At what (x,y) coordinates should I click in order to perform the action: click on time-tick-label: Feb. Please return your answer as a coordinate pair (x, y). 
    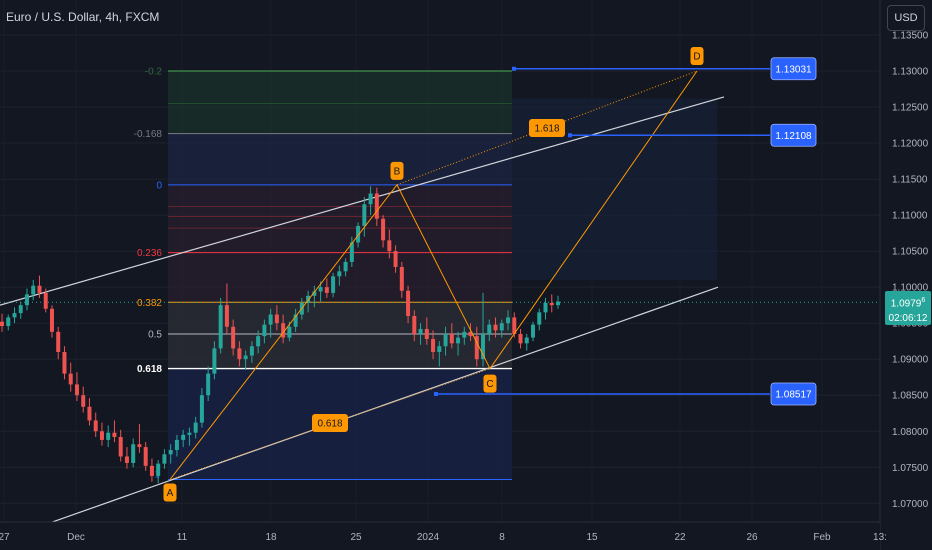
    Looking at the image, I should click on (822, 537).